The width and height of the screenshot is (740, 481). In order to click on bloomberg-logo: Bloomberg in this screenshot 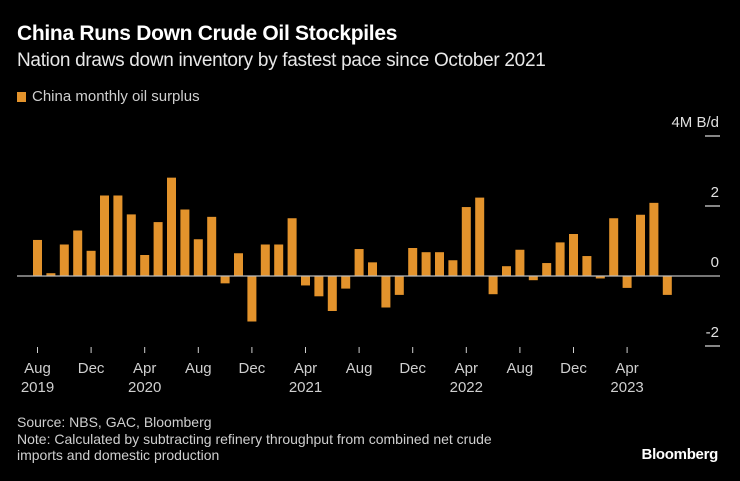, I will do `click(680, 454)`.